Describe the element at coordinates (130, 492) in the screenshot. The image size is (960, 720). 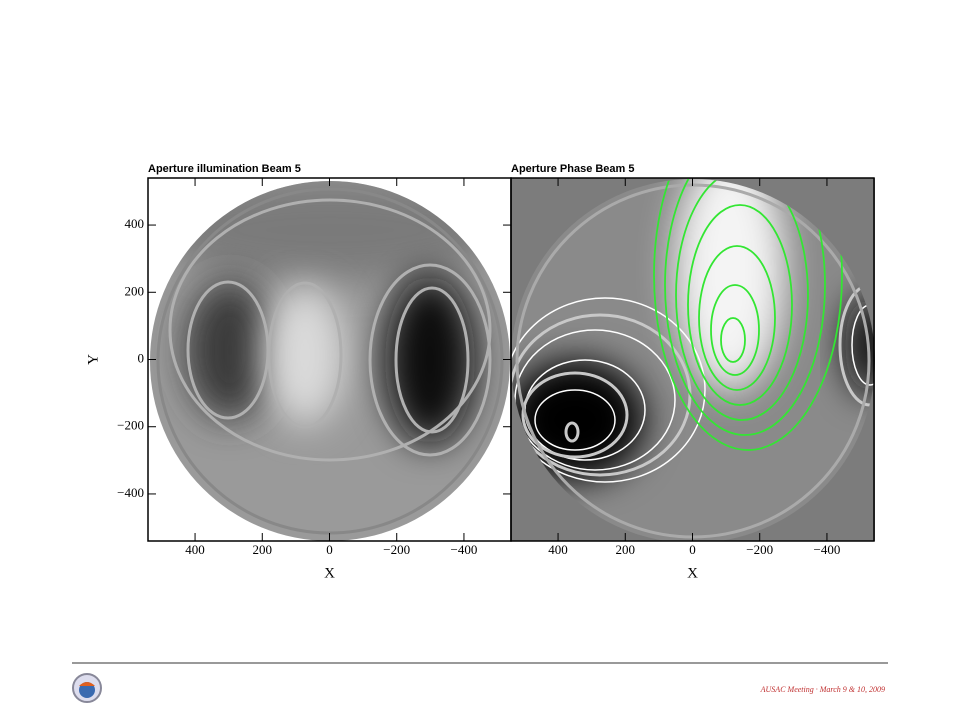
I see `y-tick-label: −400` at that location.